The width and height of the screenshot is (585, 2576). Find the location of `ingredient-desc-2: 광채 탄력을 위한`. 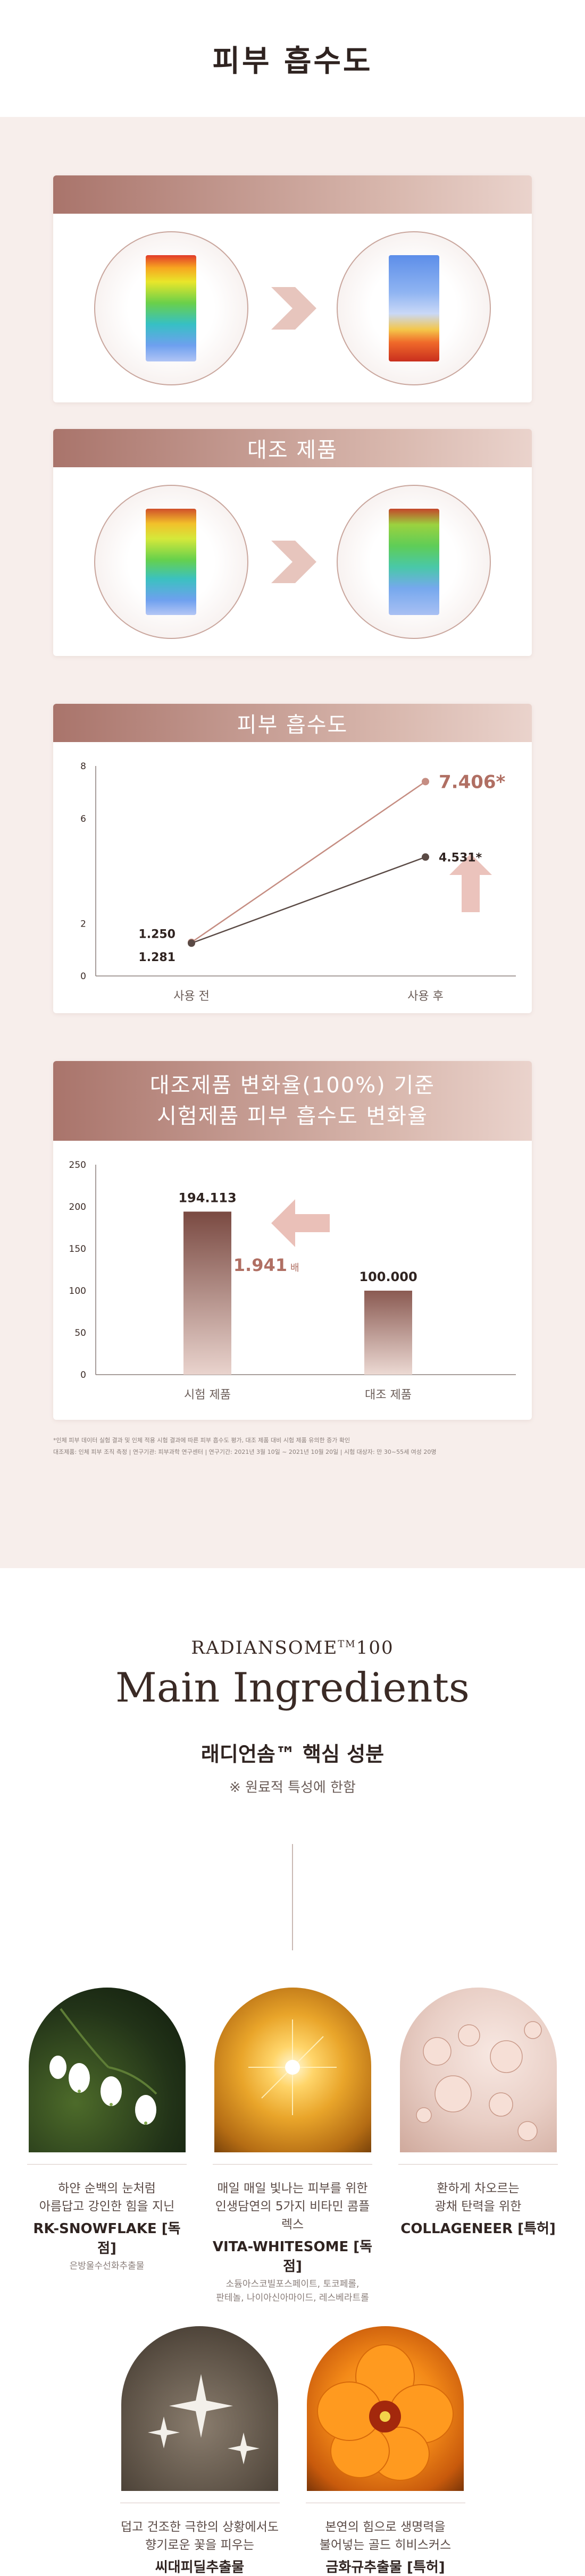

ingredient-desc-2: 광채 탄력을 위한 is located at coordinates (478, 2206).